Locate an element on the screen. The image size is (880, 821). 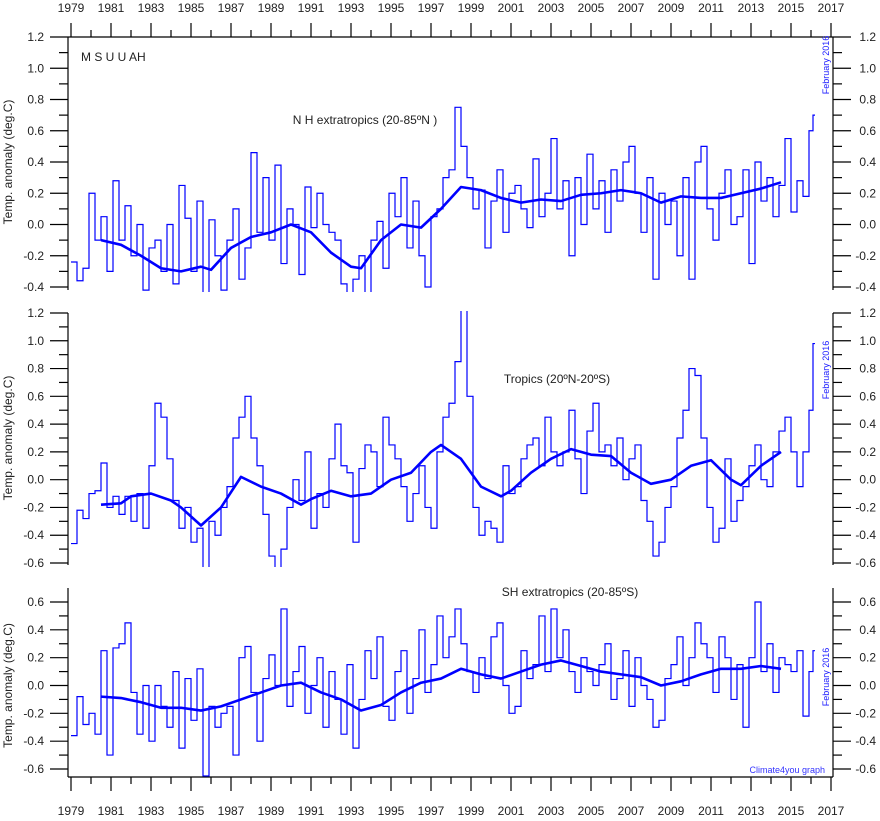
y-tick-label-right: -0.6 is located at coordinates (865, 563).